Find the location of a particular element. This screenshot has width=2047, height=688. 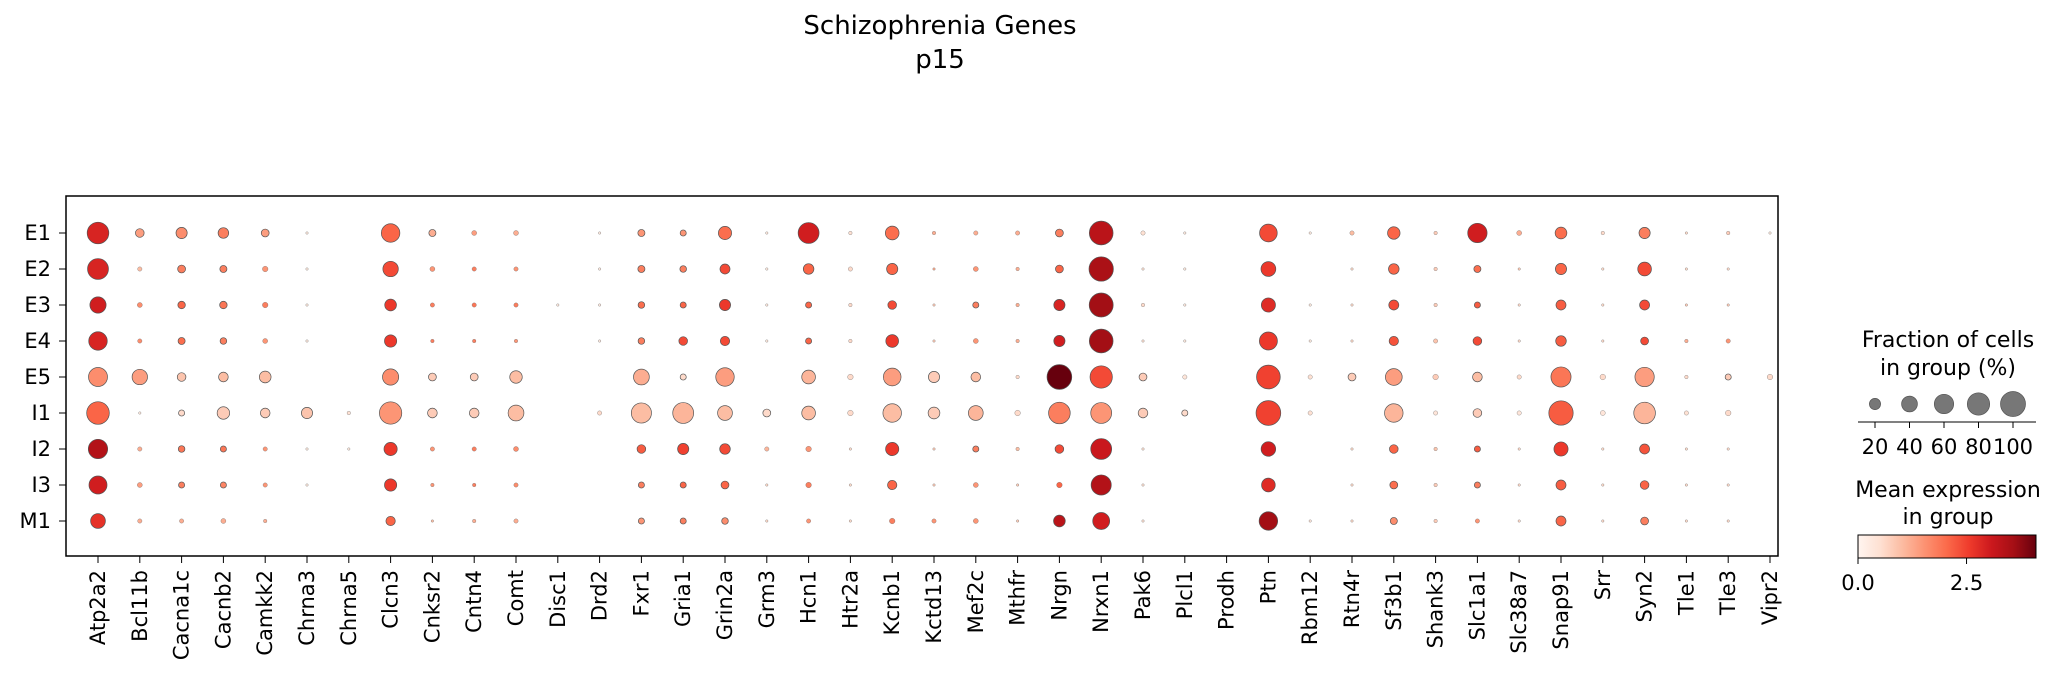

dot-e3-syn2 is located at coordinates (1644, 305).